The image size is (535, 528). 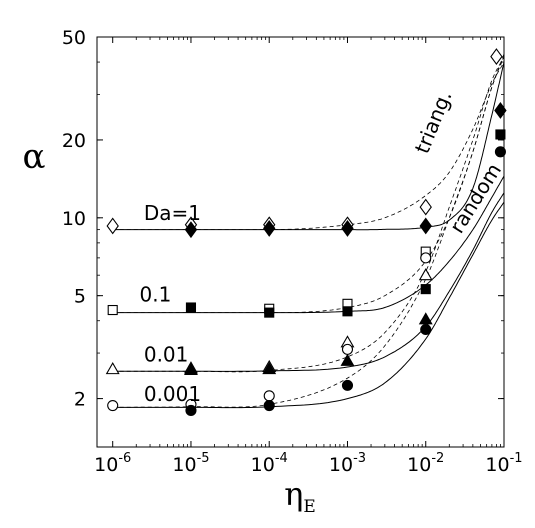 What do you see at coordinates (309, 507) in the screenshot?
I see `x-axis-title-subscript: E` at bounding box center [309, 507].